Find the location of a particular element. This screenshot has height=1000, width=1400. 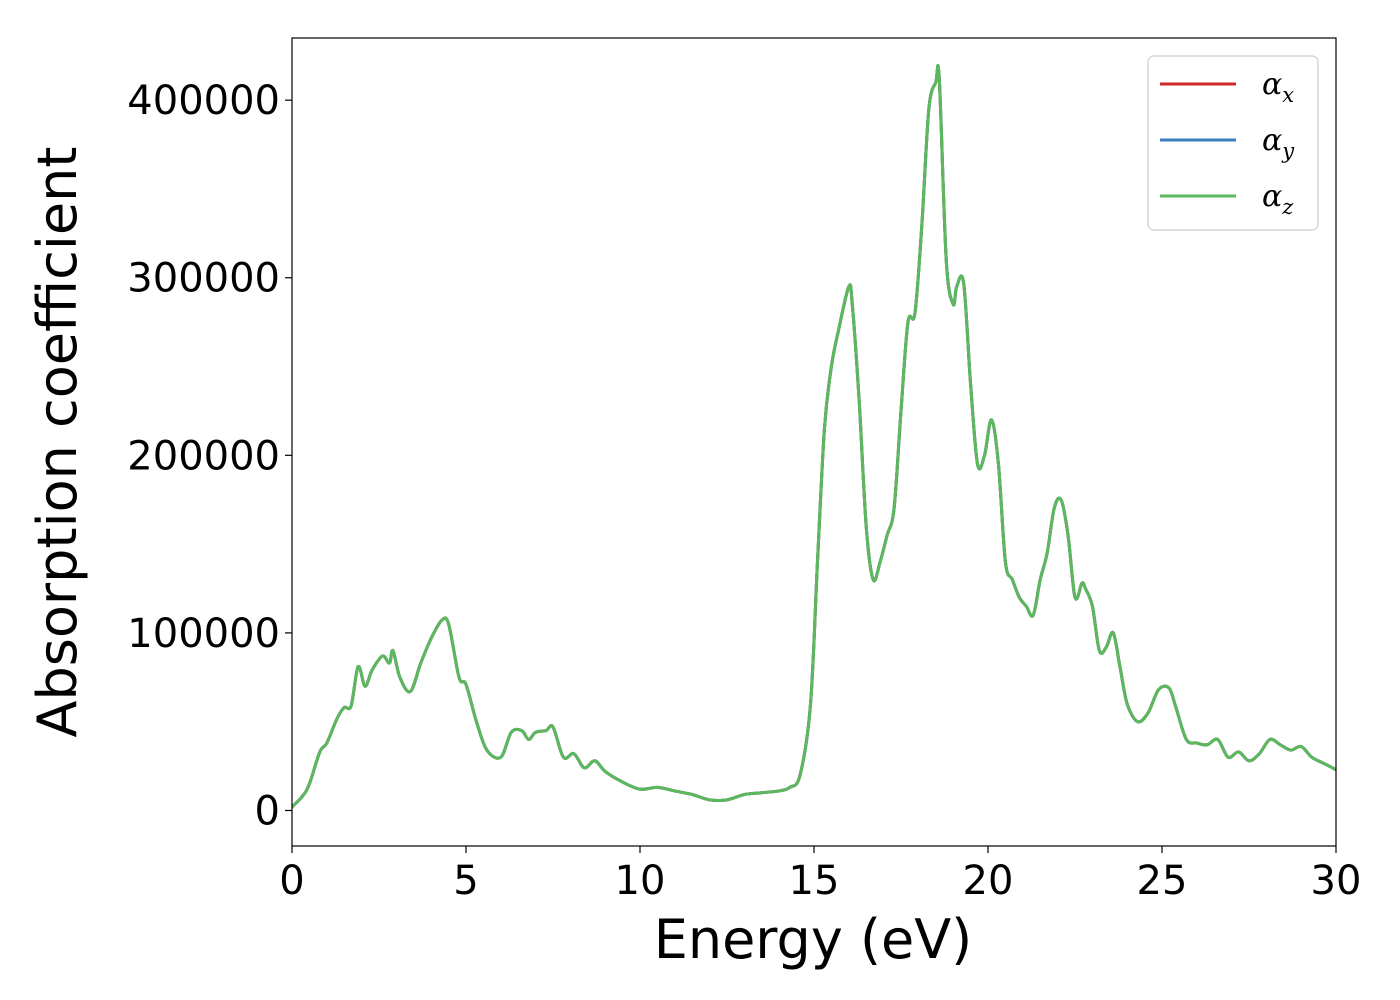

x-axis-label: Energy (eV) is located at coordinates (813, 939).